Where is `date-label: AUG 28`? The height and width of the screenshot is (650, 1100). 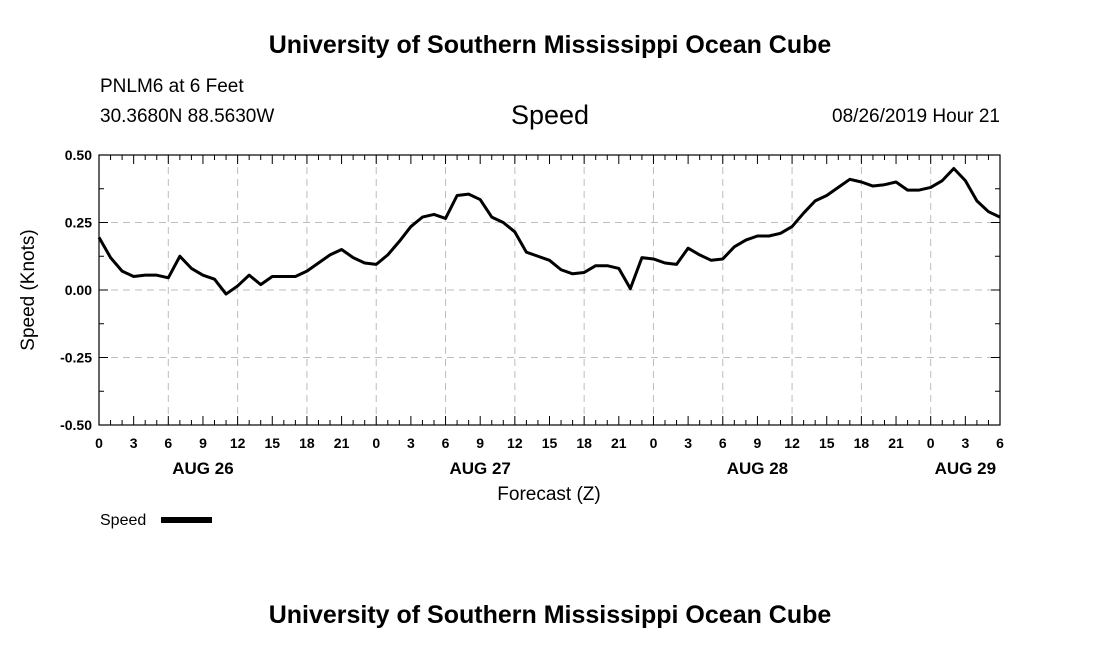 date-label: AUG 28 is located at coordinates (757, 468).